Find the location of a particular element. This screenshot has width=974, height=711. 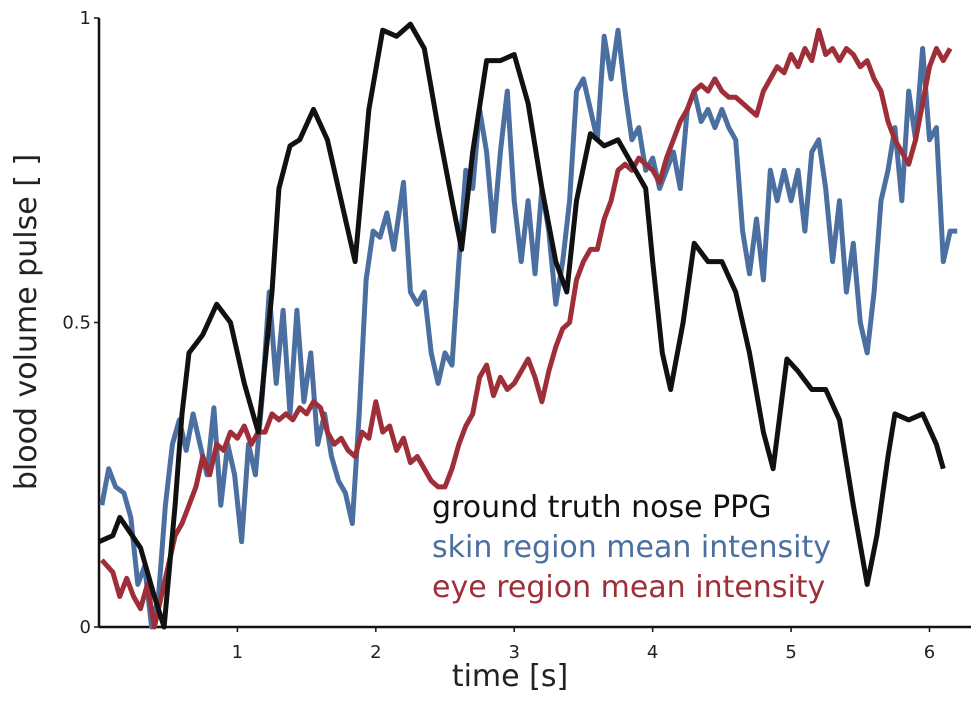

x-tick-label: 1 is located at coordinates (237, 652).